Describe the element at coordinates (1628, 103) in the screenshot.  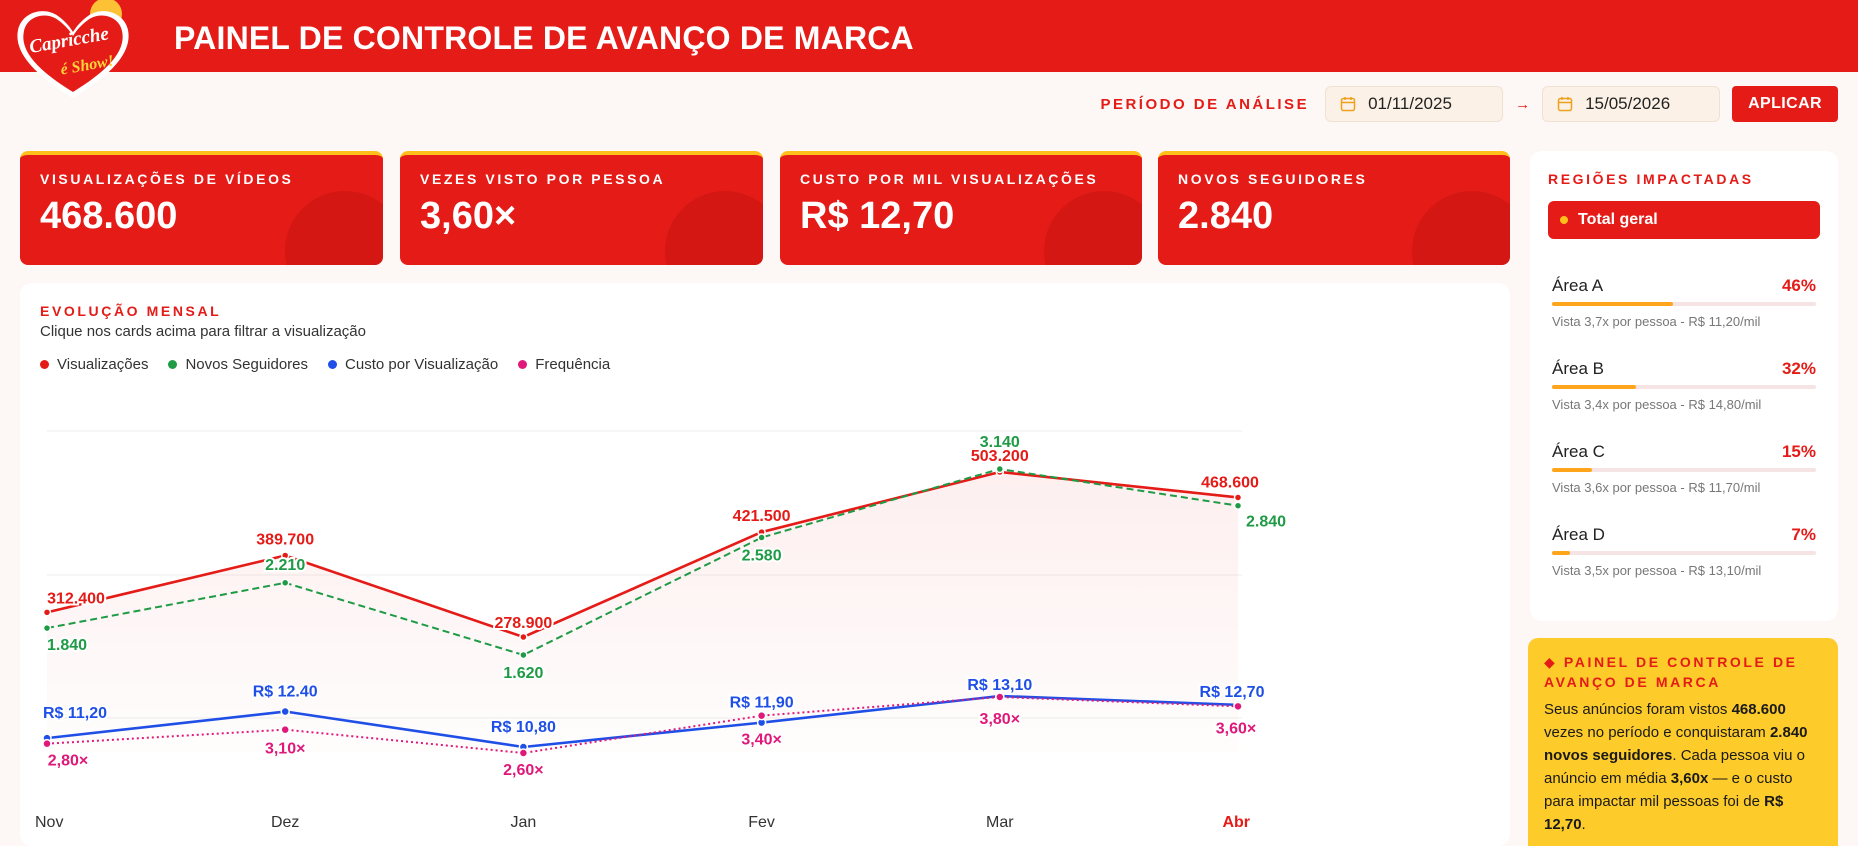
I see `end-date-value: 15/05/2026` at that location.